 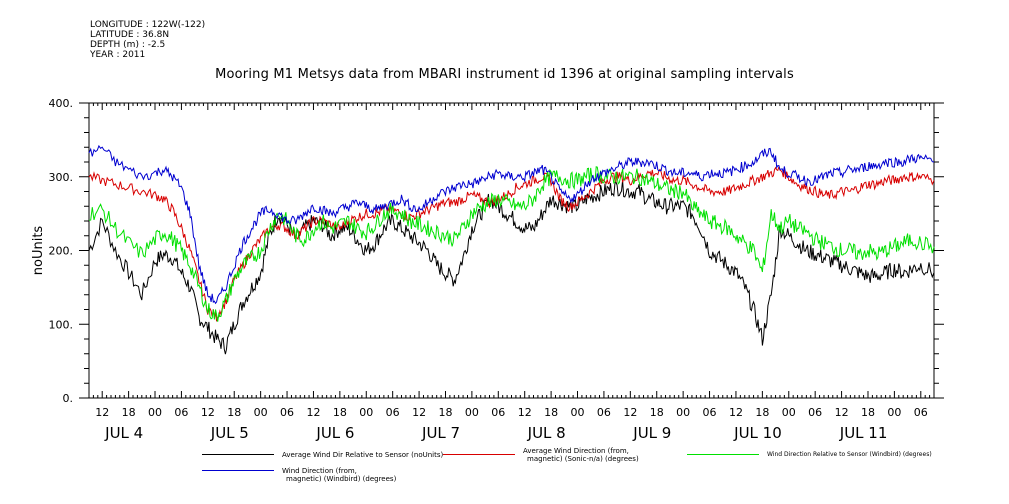 I want to click on legend-label: magnetic) (Sonic-n/a) (degrees), so click(x=583, y=459).